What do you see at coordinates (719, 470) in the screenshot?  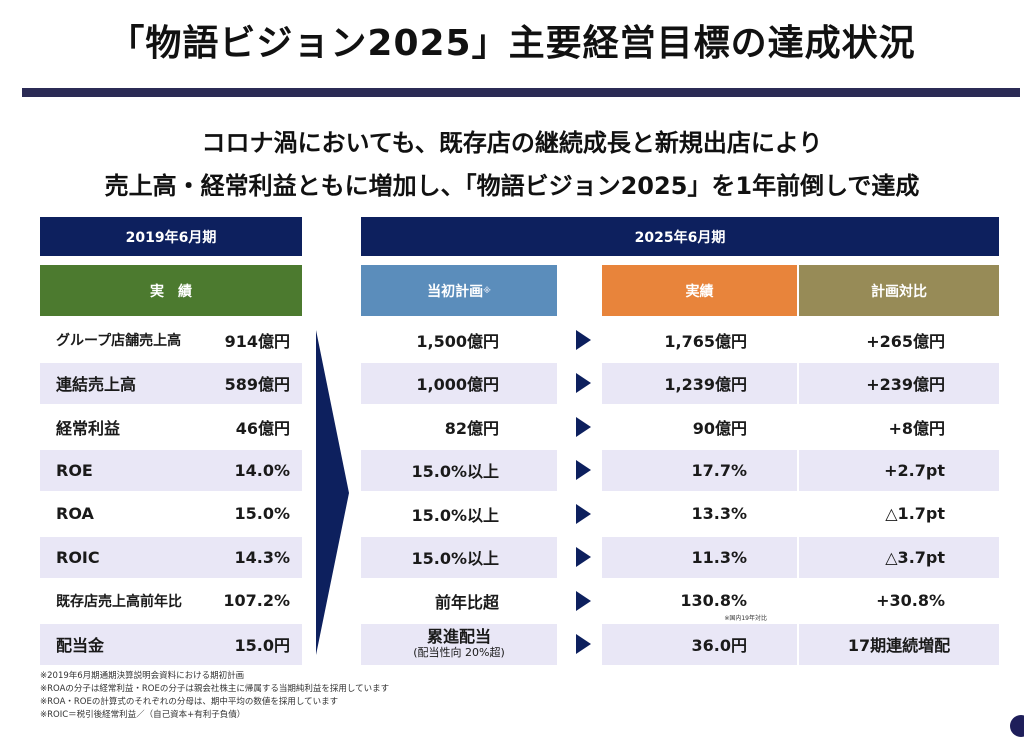 I see `actual-2025-value: 17.7%` at bounding box center [719, 470].